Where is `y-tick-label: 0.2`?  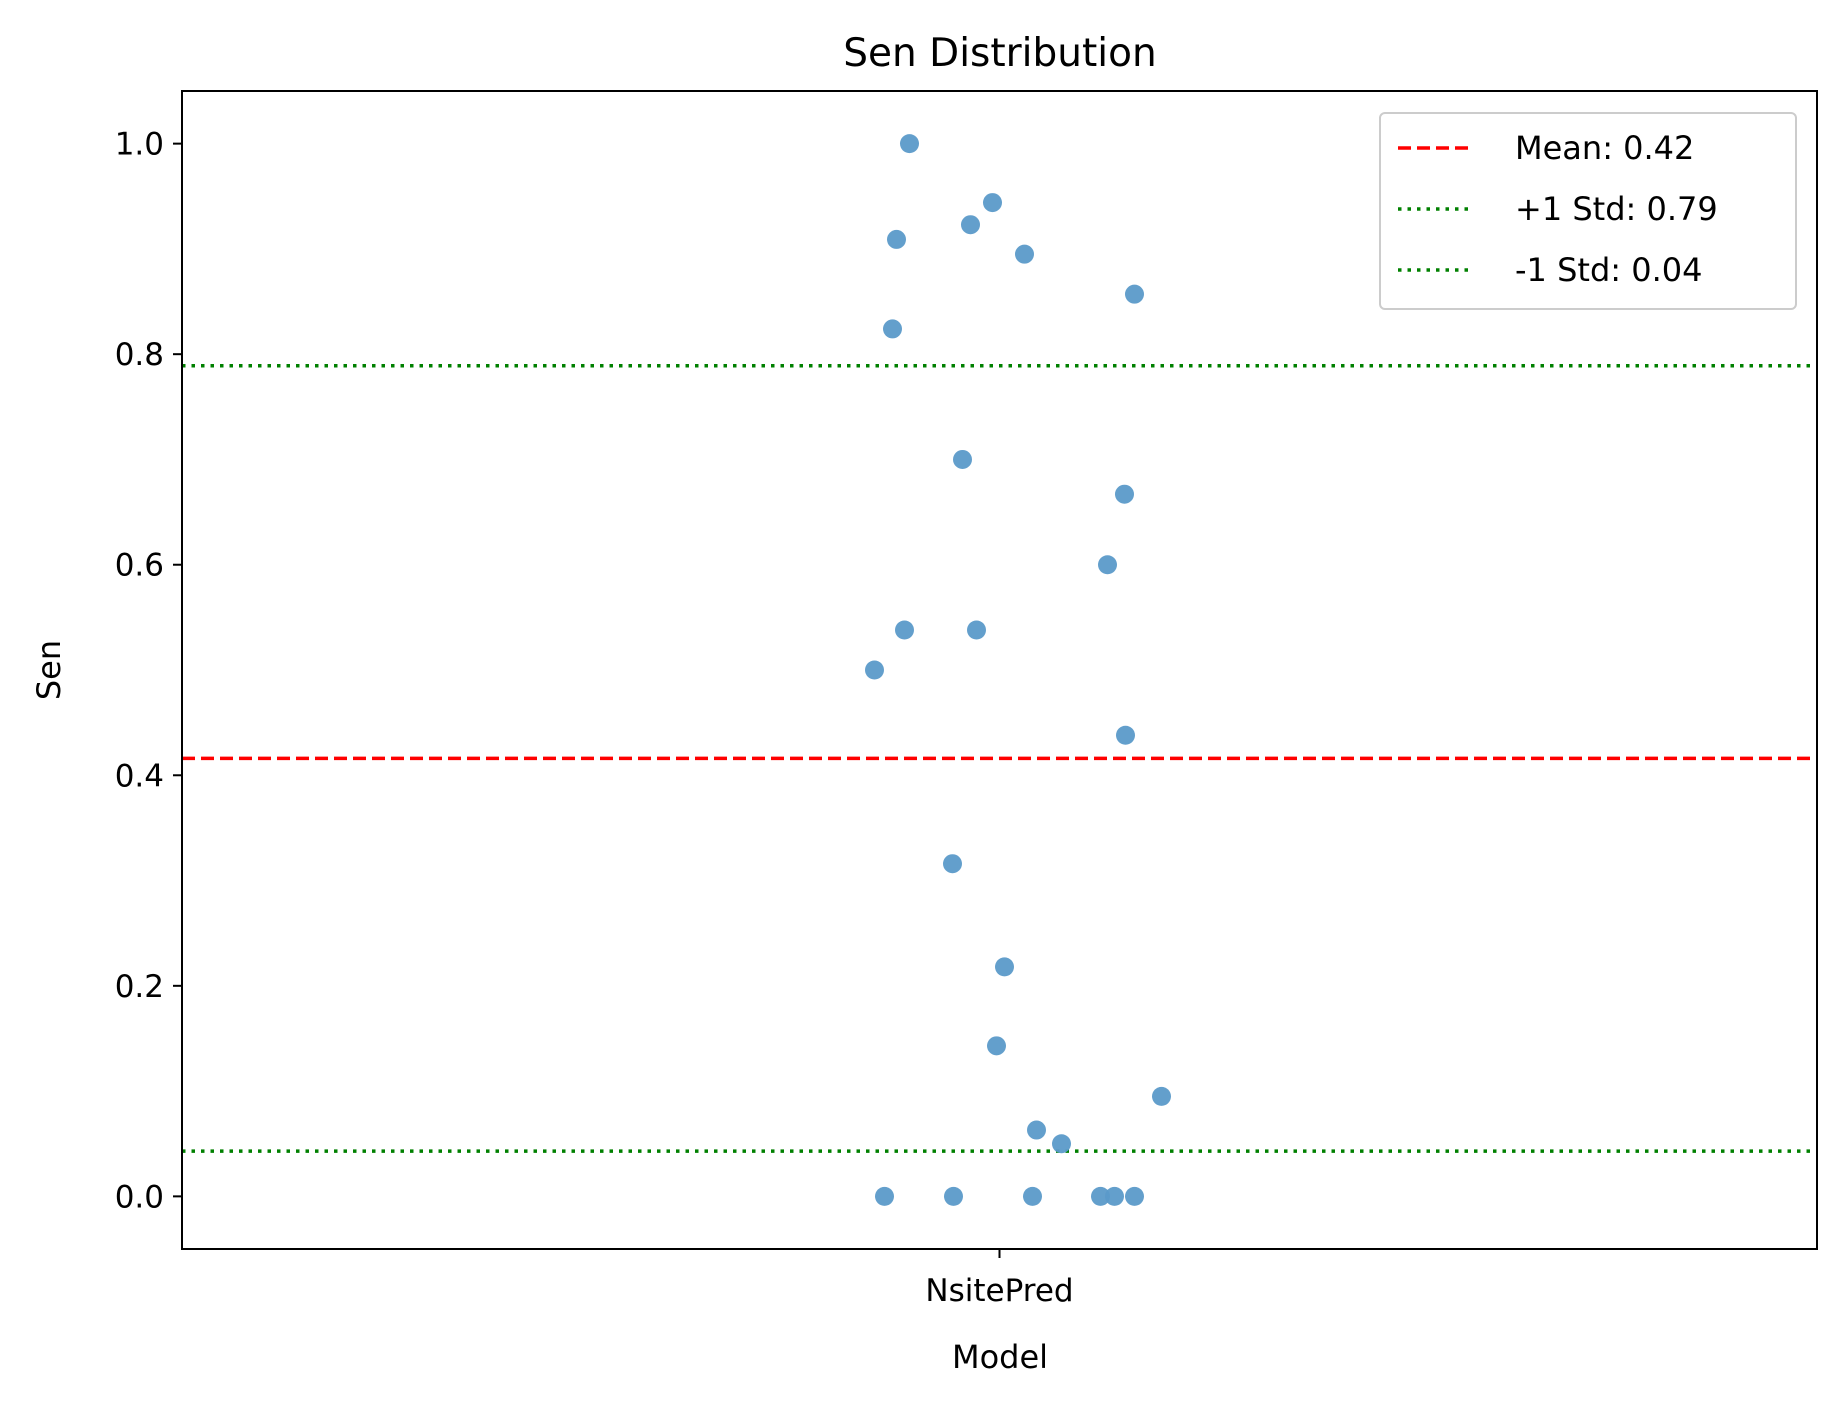 y-tick-label: 0.2 is located at coordinates (139, 987).